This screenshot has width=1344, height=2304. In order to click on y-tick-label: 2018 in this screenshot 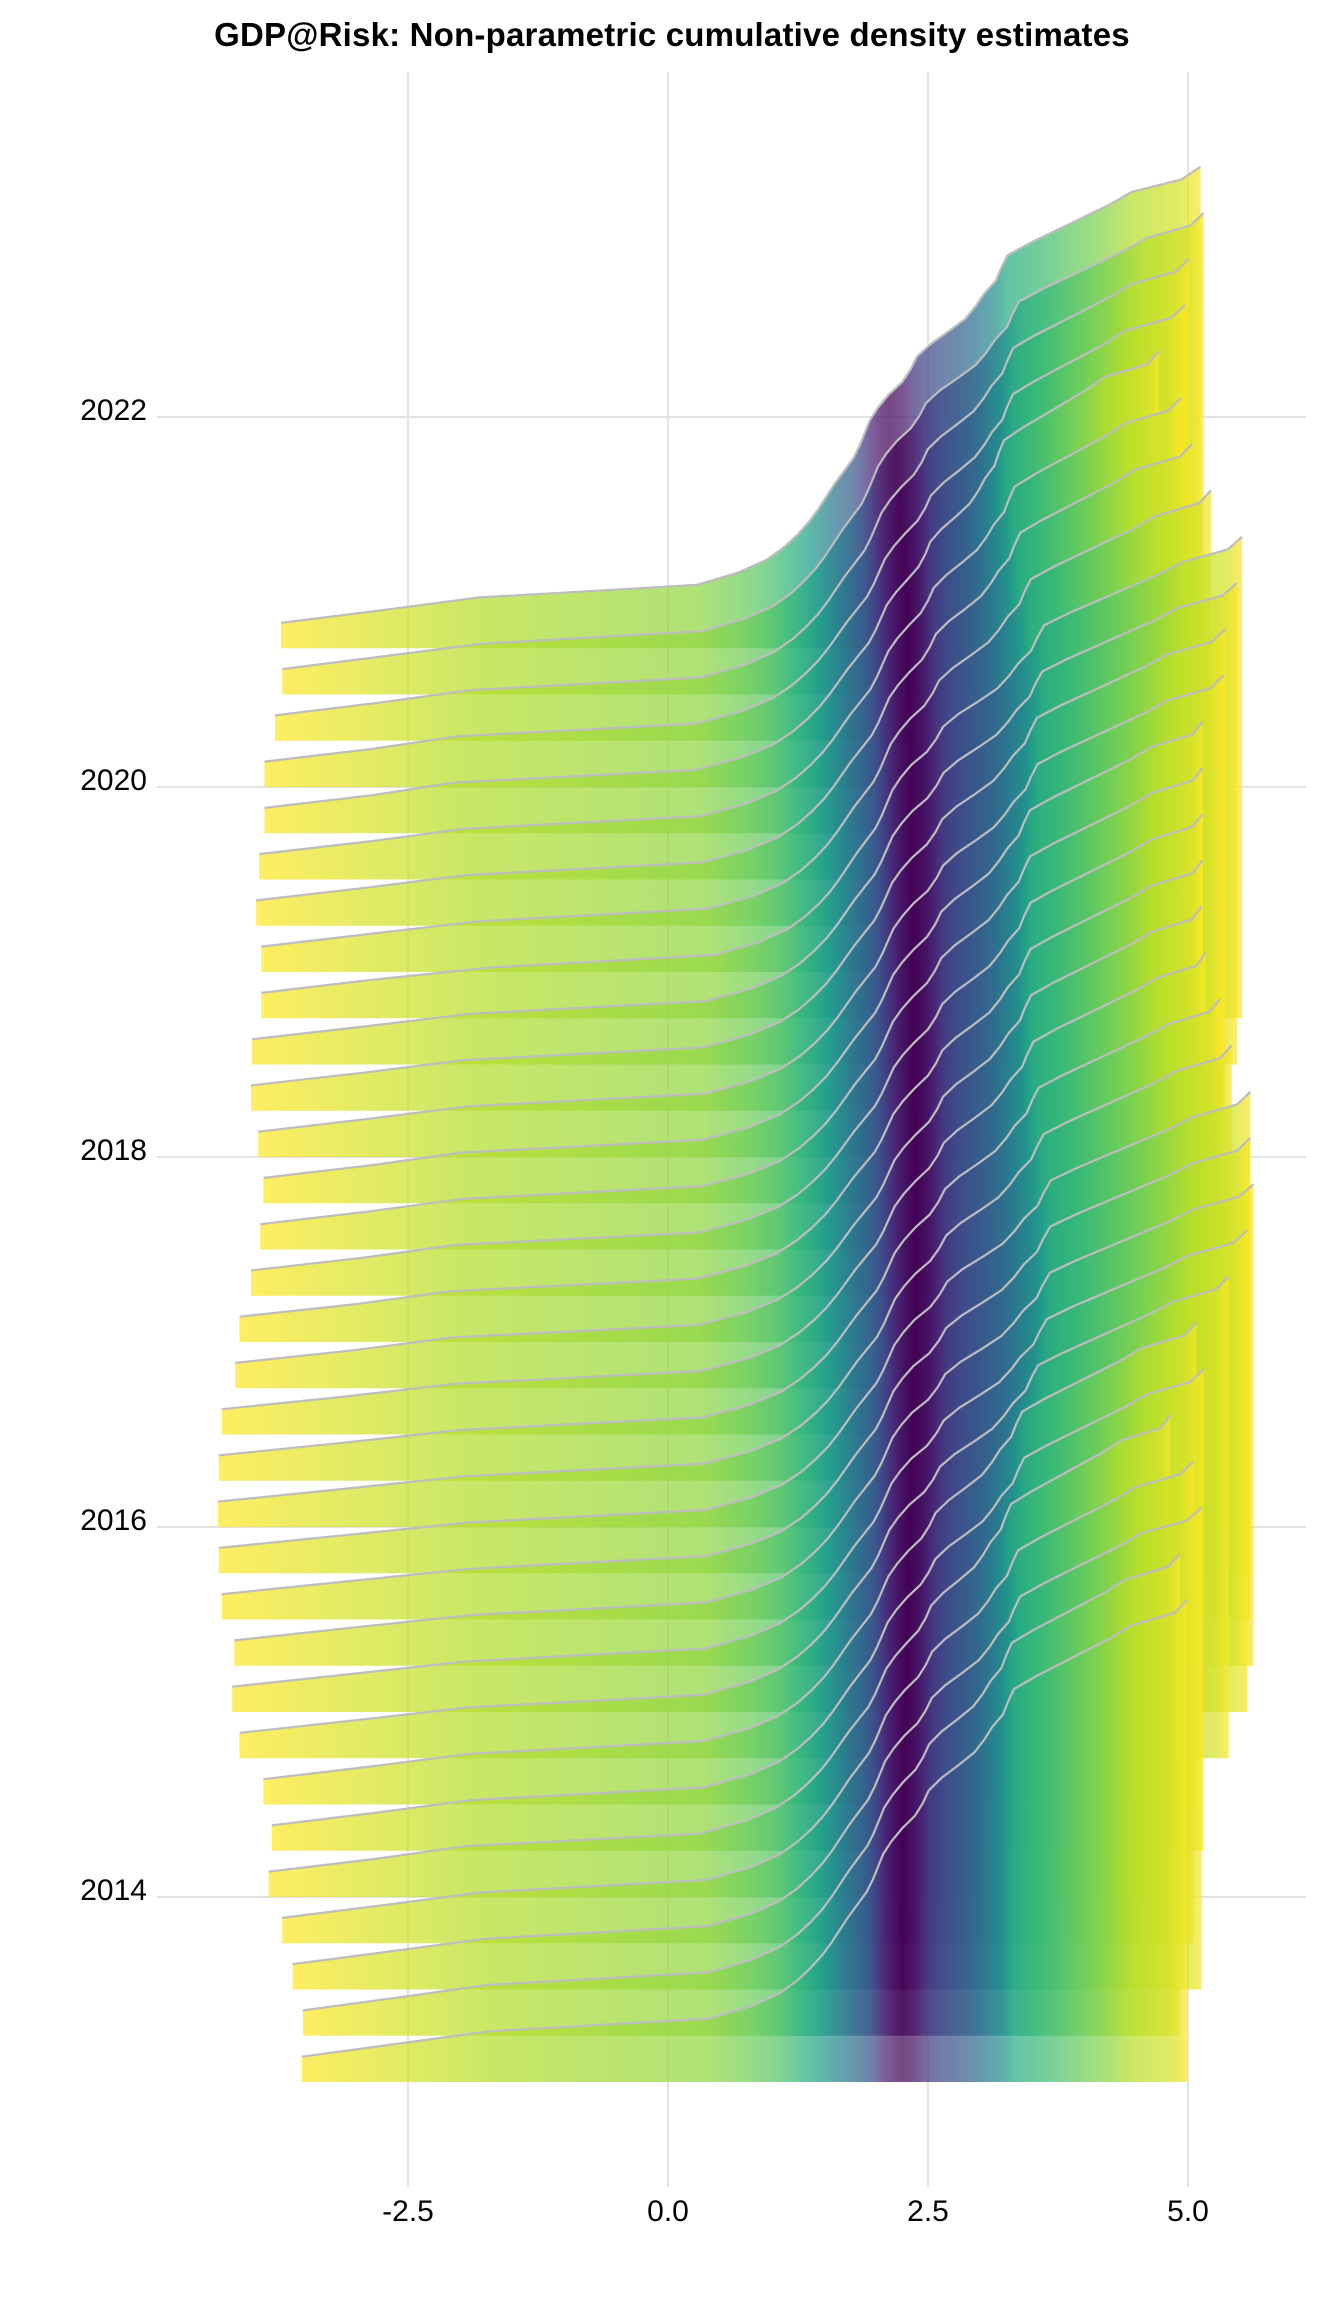, I will do `click(113, 1150)`.